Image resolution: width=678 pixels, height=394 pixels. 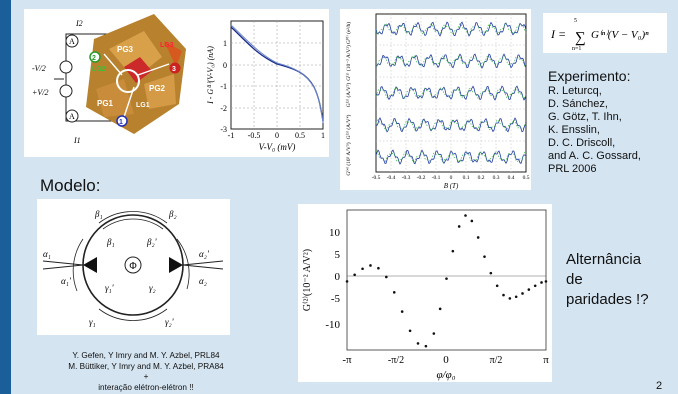 What do you see at coordinates (204, 254) in the screenshot?
I see `svg-text: α₂'` at bounding box center [204, 254].